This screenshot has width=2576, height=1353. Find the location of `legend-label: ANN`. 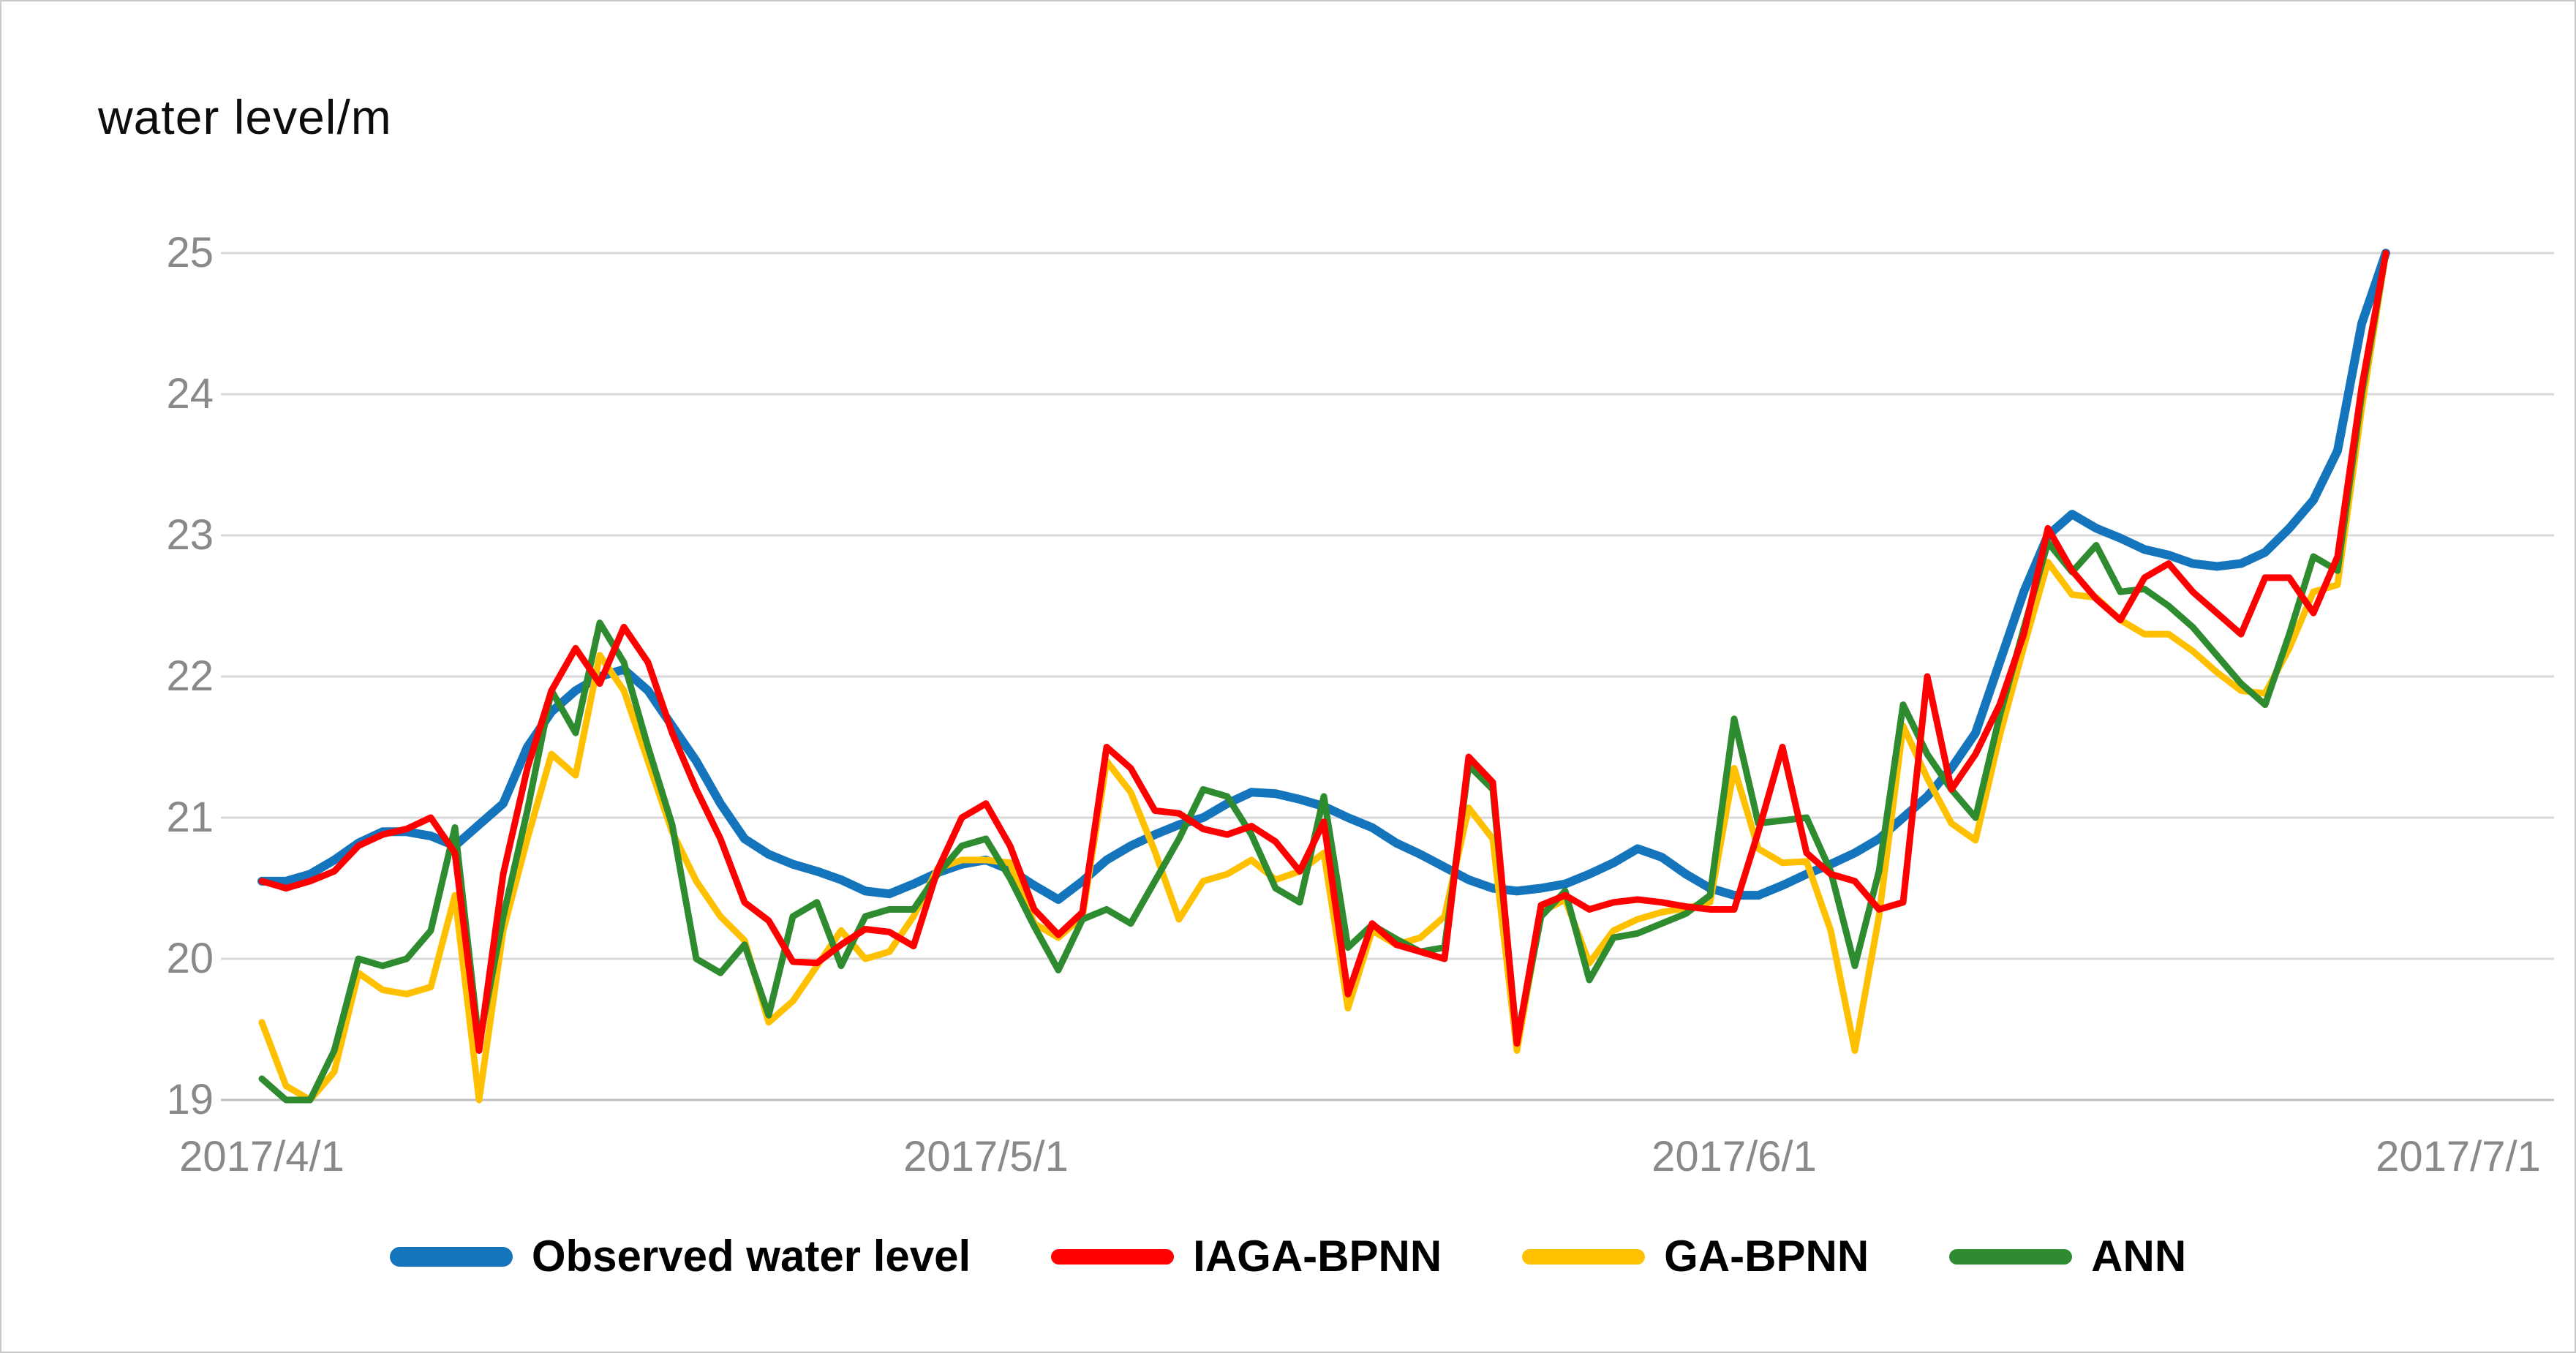

legend-label: ANN is located at coordinates (2139, 1256).